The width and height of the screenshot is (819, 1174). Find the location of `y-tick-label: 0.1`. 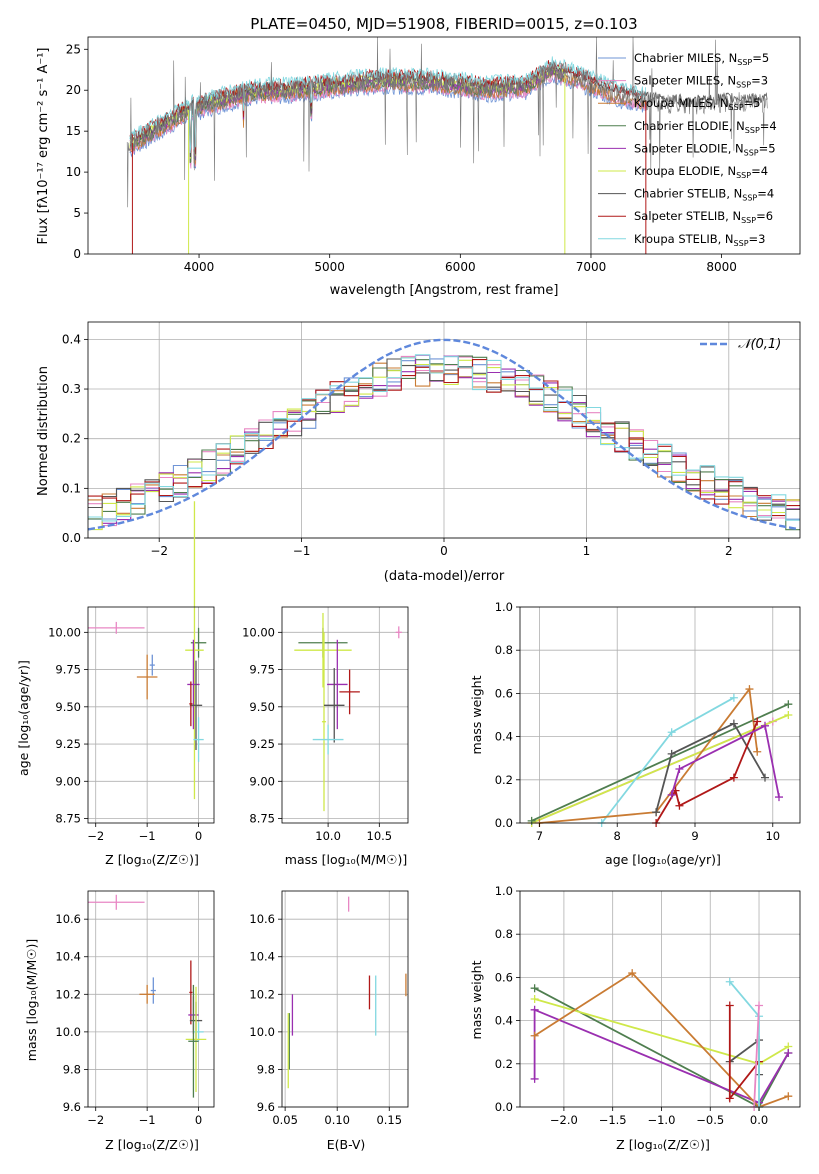

y-tick-label: 0.1 is located at coordinates (71, 488).